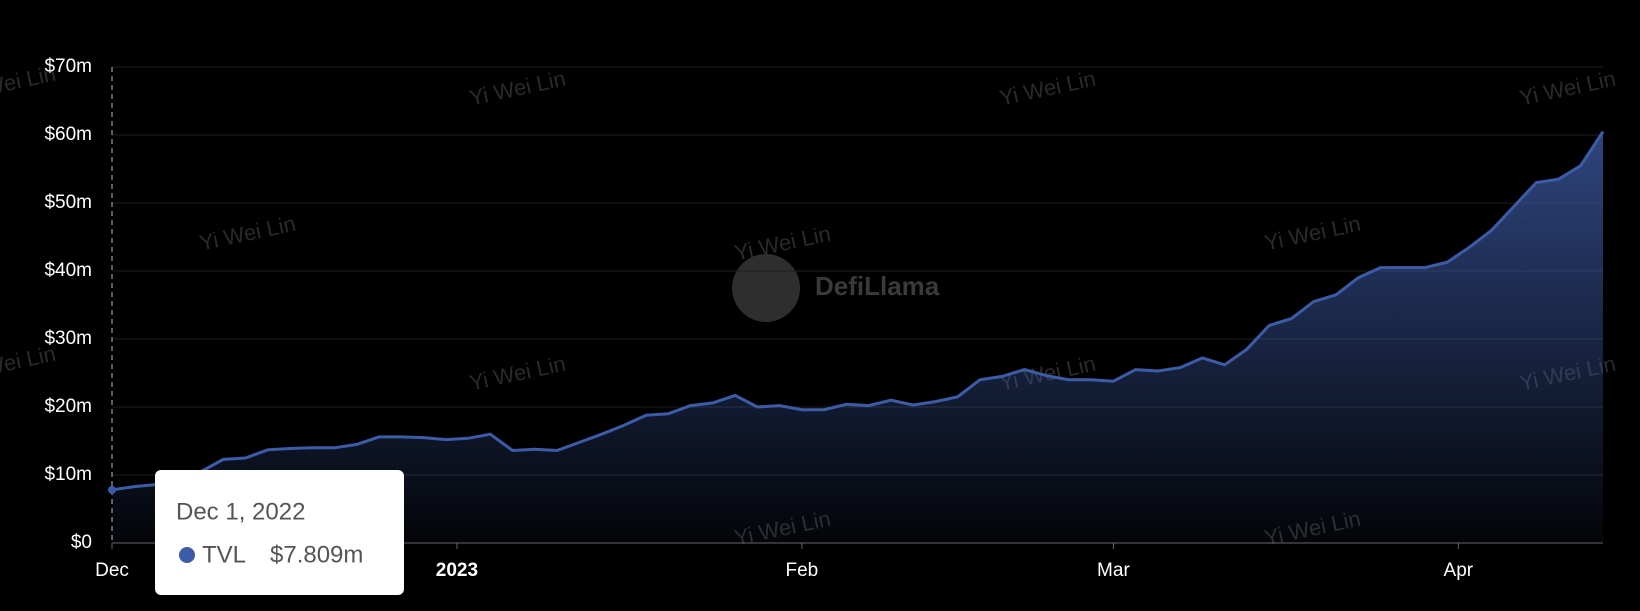 Image resolution: width=1640 pixels, height=611 pixels. Describe the element at coordinates (68, 338) in the screenshot. I see `y-tick-label: $30m` at that location.